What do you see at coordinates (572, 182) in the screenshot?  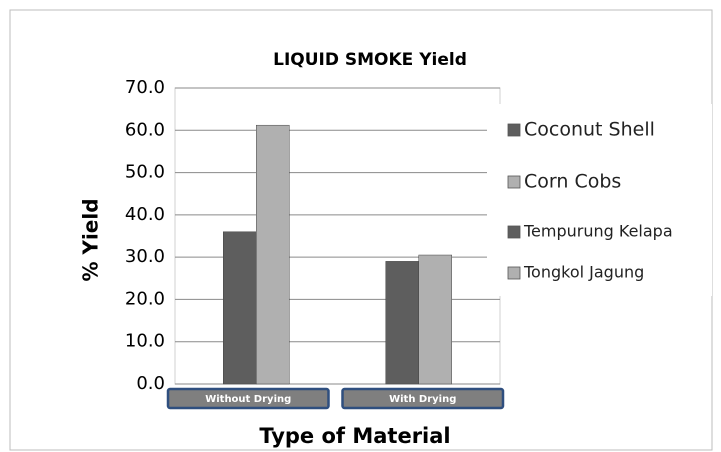 I see `legend-label: Corn Cobs` at bounding box center [572, 182].